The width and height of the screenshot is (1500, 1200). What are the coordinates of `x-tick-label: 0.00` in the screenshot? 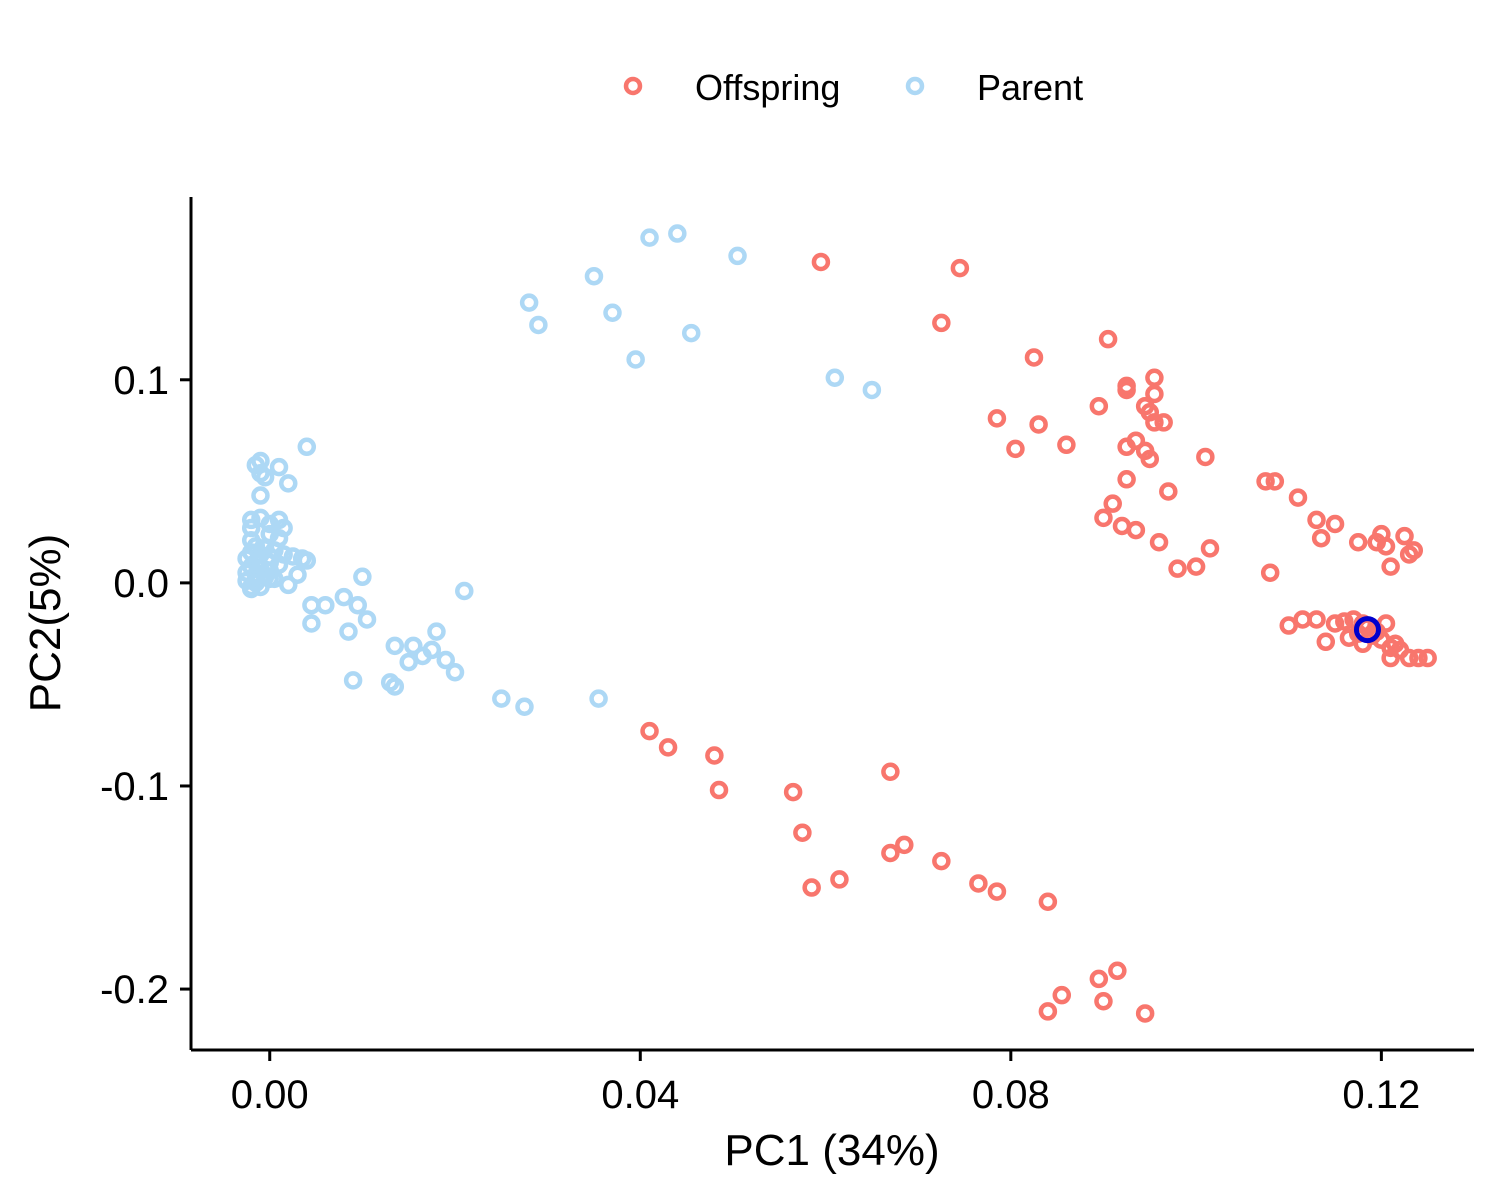 It's located at (270, 1095).